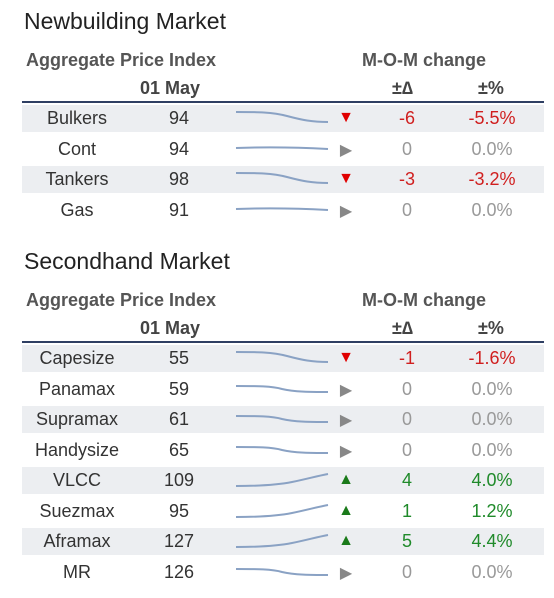  What do you see at coordinates (406, 179) in the screenshot?
I see `row-delta: -3` at bounding box center [406, 179].